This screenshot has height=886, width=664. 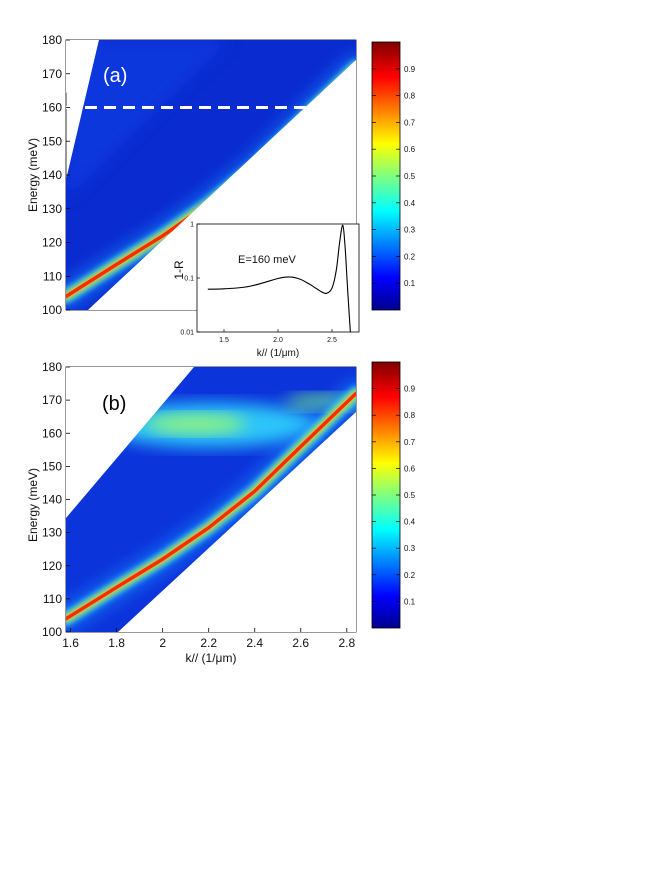 I want to click on panel-b-y-tick-label: 170, so click(x=52, y=400).